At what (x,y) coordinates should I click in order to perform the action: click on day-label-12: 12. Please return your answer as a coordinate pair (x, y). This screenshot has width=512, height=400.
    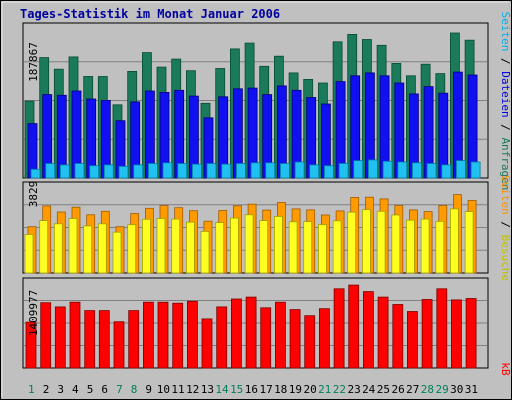
    Looking at the image, I should click on (192, 389).